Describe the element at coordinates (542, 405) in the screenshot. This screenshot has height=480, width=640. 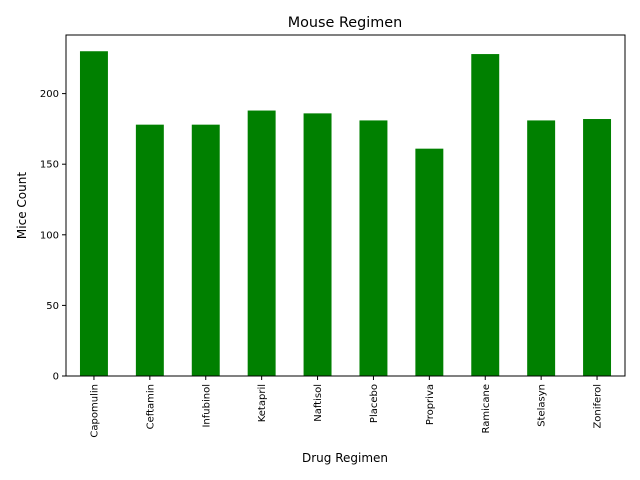
I see `x-tick-label: Stelasyn` at that location.